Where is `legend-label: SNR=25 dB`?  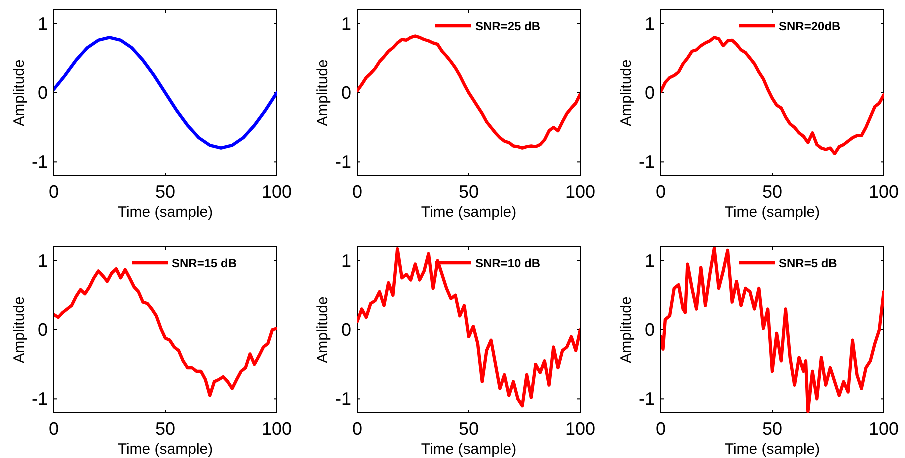 legend-label: SNR=25 dB is located at coordinates (508, 27).